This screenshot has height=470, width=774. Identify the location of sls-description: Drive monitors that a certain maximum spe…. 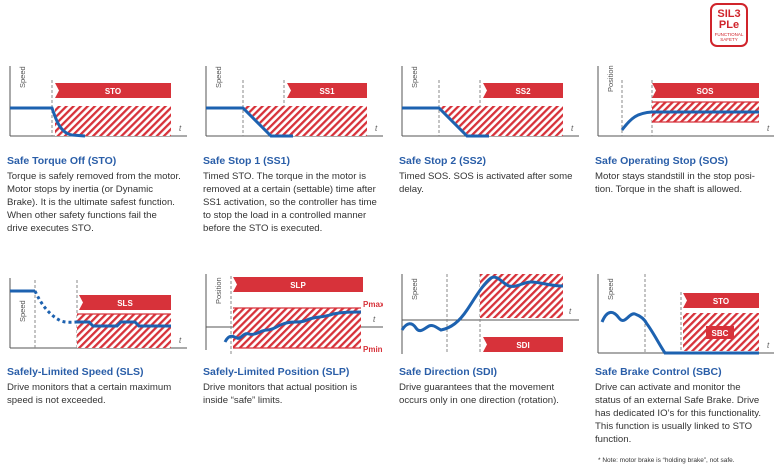
(89, 394).